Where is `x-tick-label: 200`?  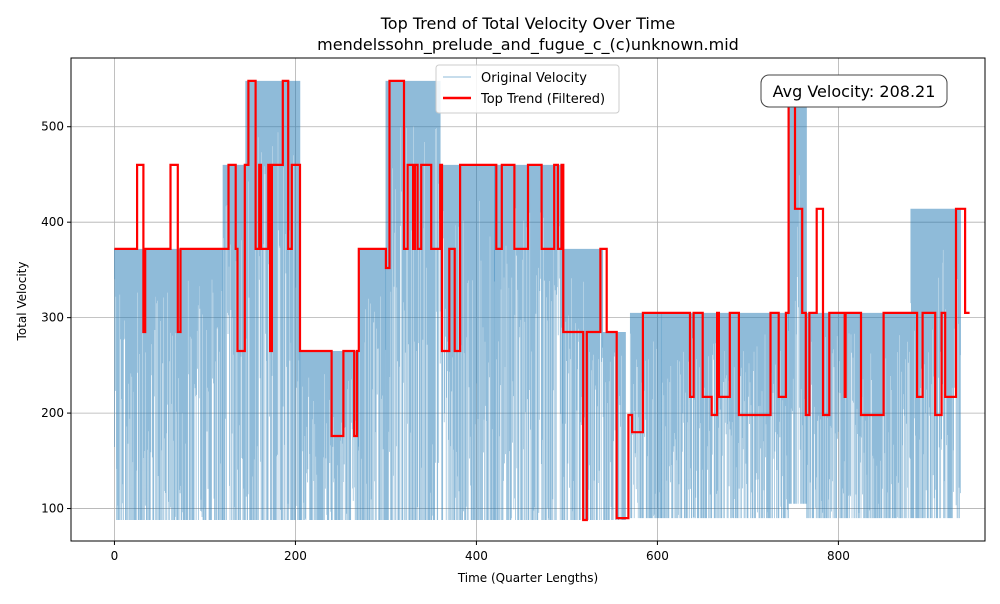
x-tick-label: 200 is located at coordinates (295, 556).